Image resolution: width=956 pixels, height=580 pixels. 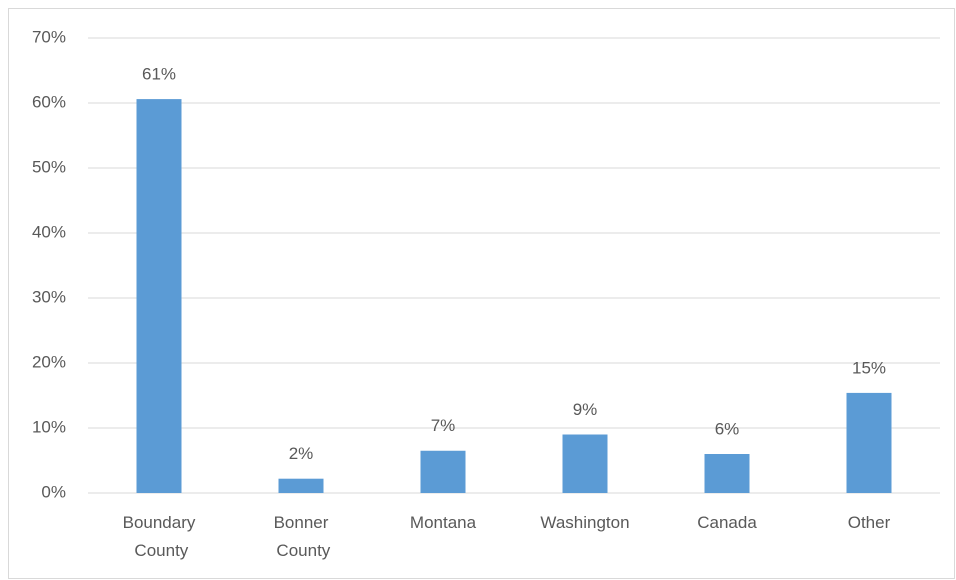 I want to click on y-tick-label: 20%, so click(x=49, y=361).